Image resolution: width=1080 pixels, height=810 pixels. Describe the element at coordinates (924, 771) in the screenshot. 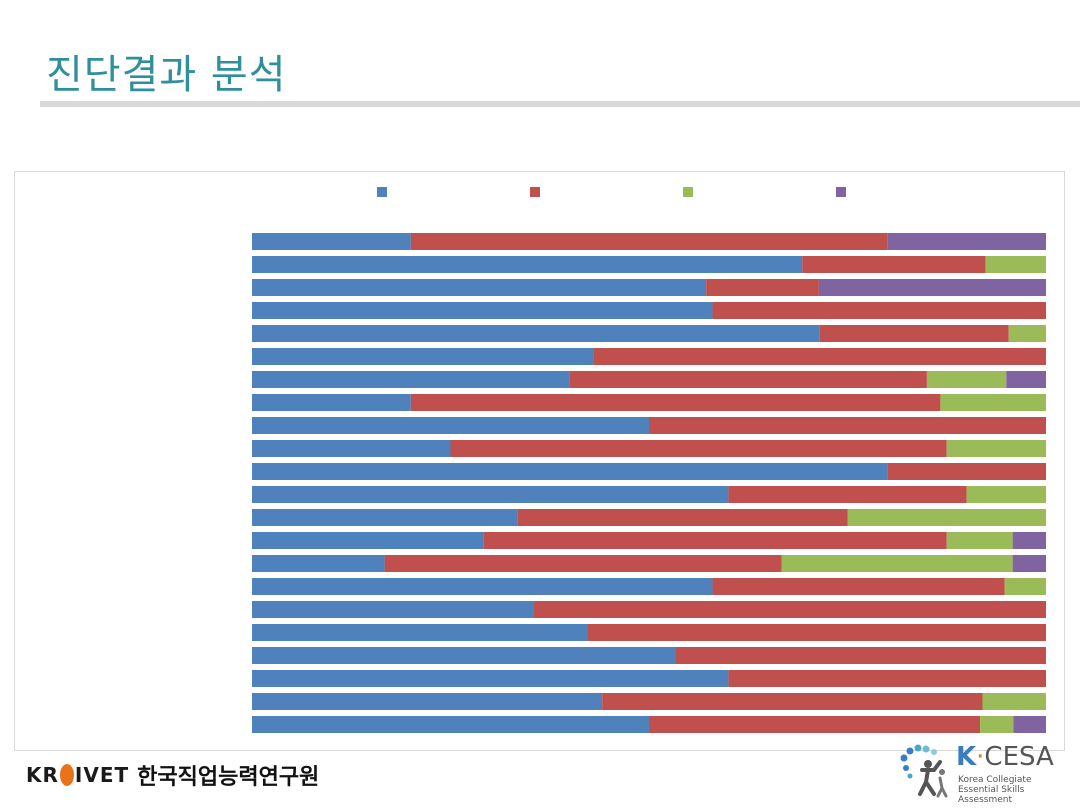

I see `kcesa-emblem-icon` at that location.